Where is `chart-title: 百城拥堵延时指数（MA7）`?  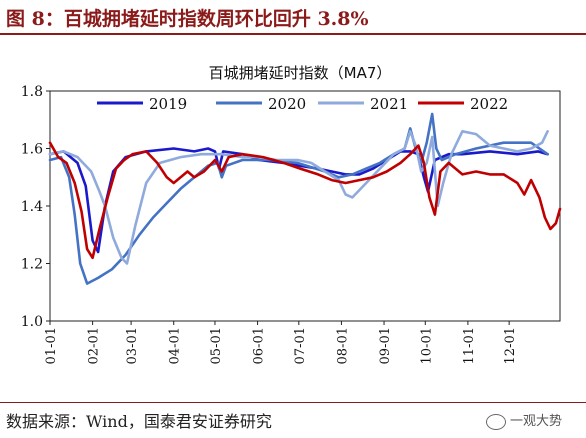 chart-title: 百城拥堵延时指数（MA7） is located at coordinates (300, 73).